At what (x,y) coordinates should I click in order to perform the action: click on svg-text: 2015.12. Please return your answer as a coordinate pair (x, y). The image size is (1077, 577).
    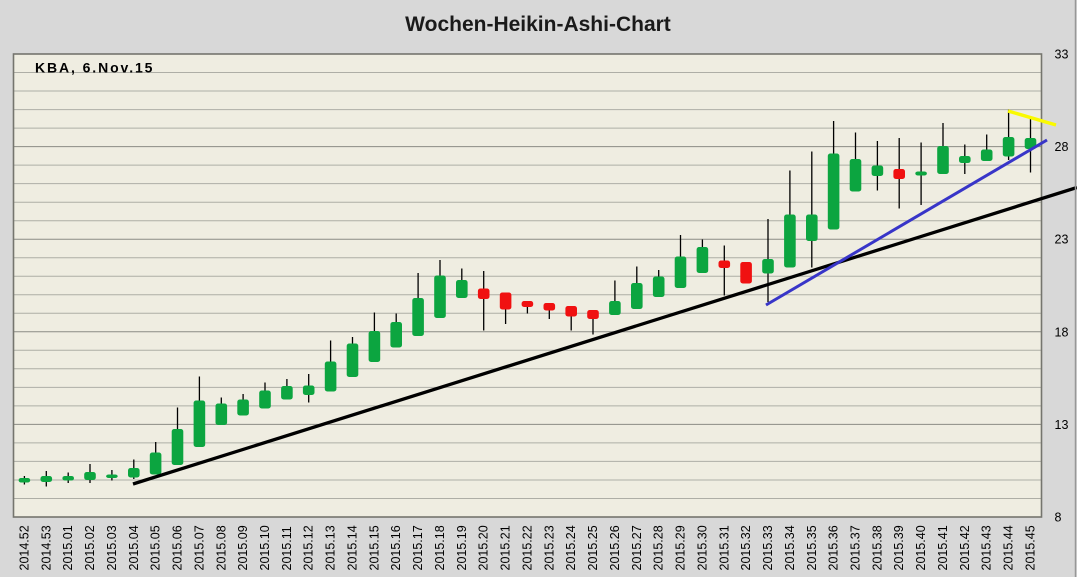
    Looking at the image, I should click on (309, 547).